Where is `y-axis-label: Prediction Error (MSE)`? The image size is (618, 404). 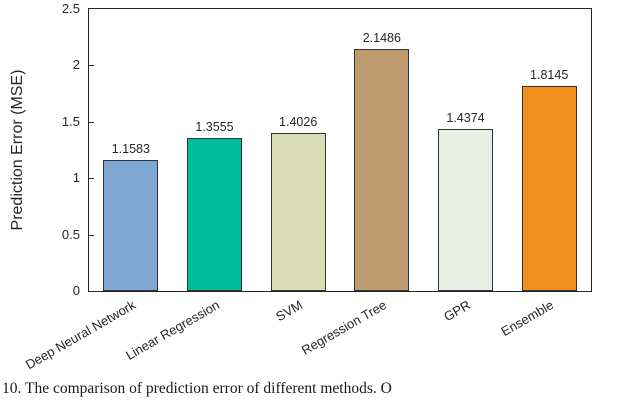 y-axis-label: Prediction Error (MSE) is located at coordinates (17, 150).